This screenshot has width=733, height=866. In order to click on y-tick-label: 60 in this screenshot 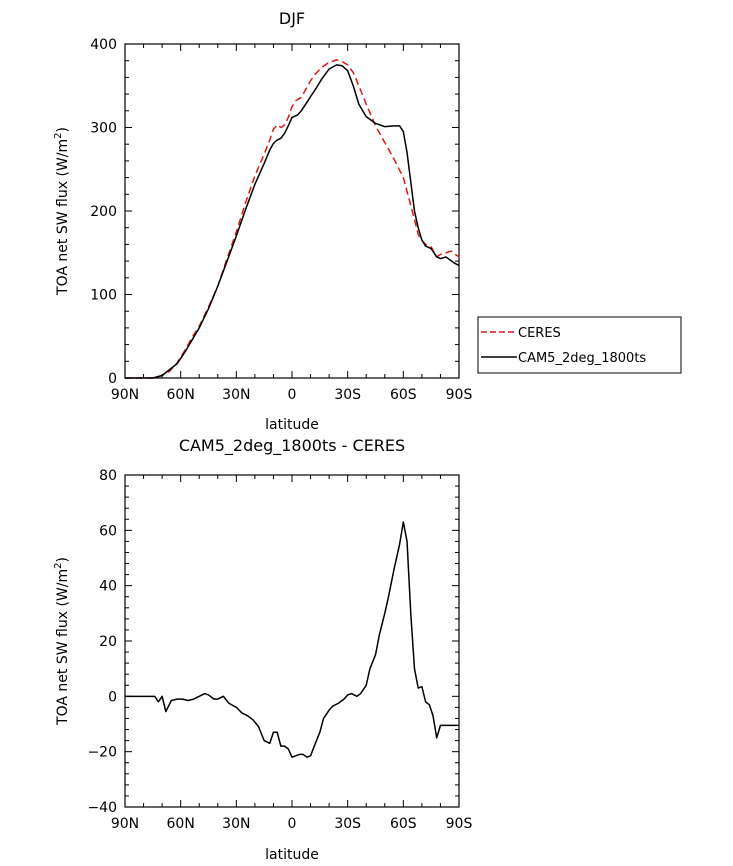, I will do `click(108, 531)`.